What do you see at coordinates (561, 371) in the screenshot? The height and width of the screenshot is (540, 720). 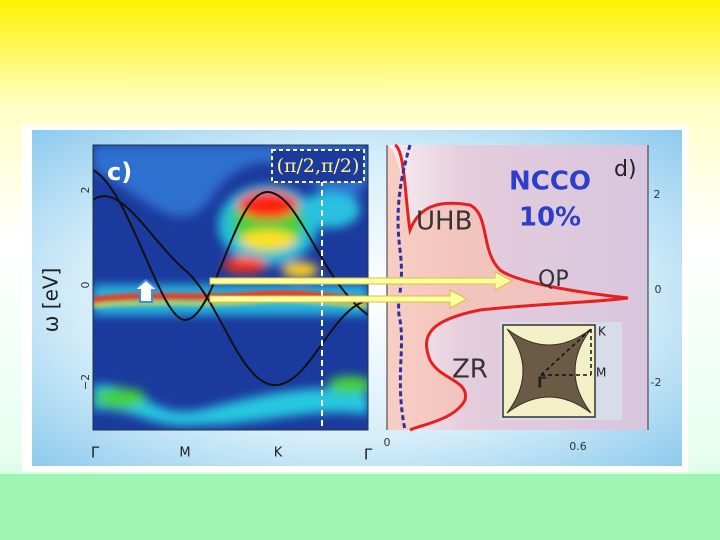 I see `inset` at bounding box center [561, 371].